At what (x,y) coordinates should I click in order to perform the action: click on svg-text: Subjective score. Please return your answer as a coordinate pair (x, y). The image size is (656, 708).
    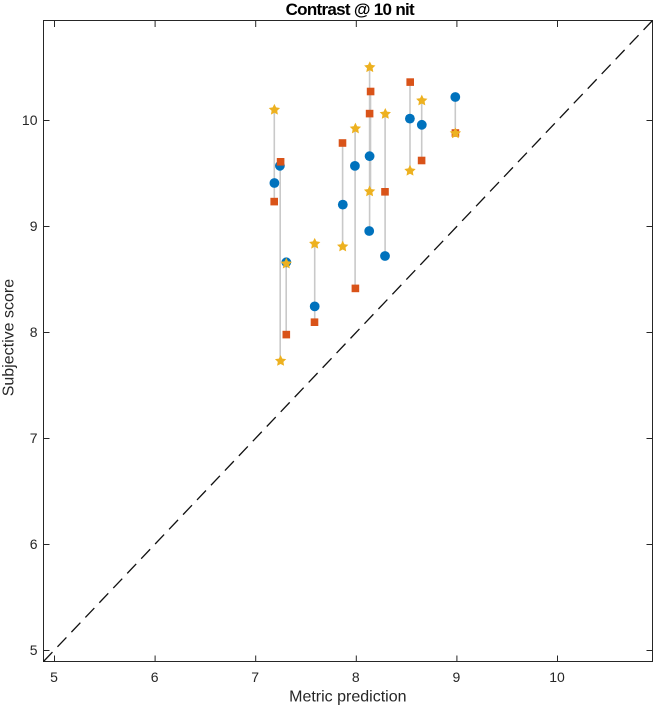
    Looking at the image, I should click on (8, 337).